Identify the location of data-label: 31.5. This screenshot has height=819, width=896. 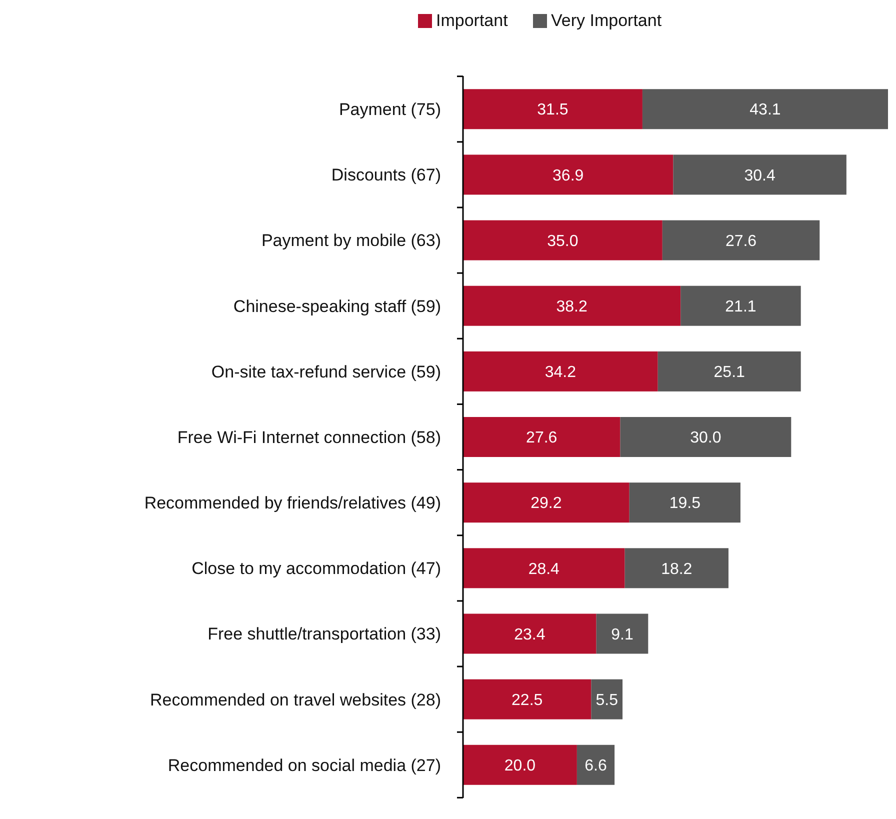
(552, 110).